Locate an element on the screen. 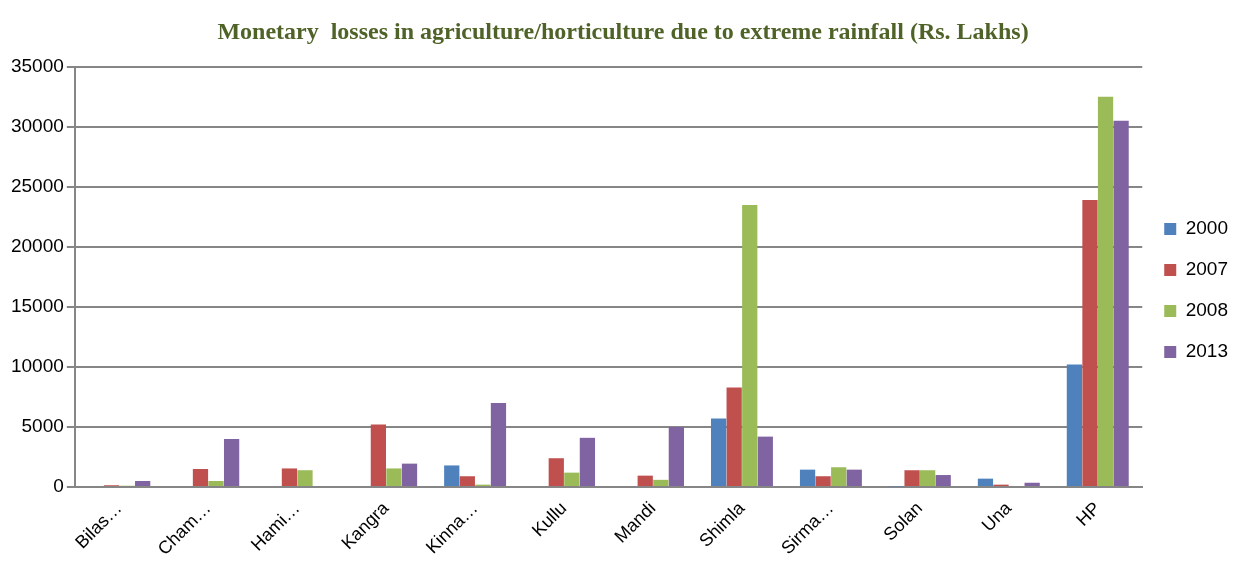  y-tick-label: 35000 is located at coordinates (37, 66).